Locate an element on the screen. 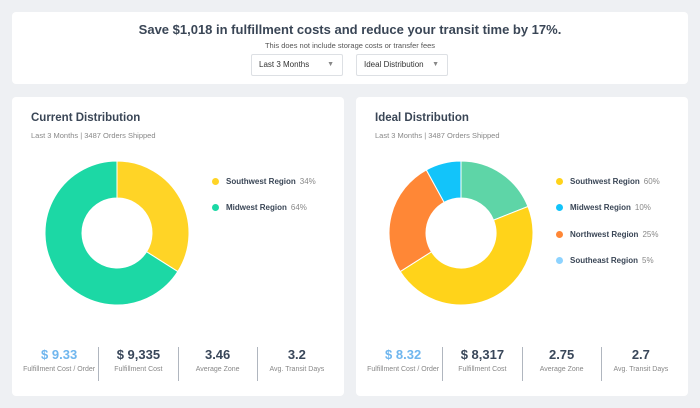 This screenshot has width=700, height=408. legend-item: Midwest Region 64% is located at coordinates (264, 208).